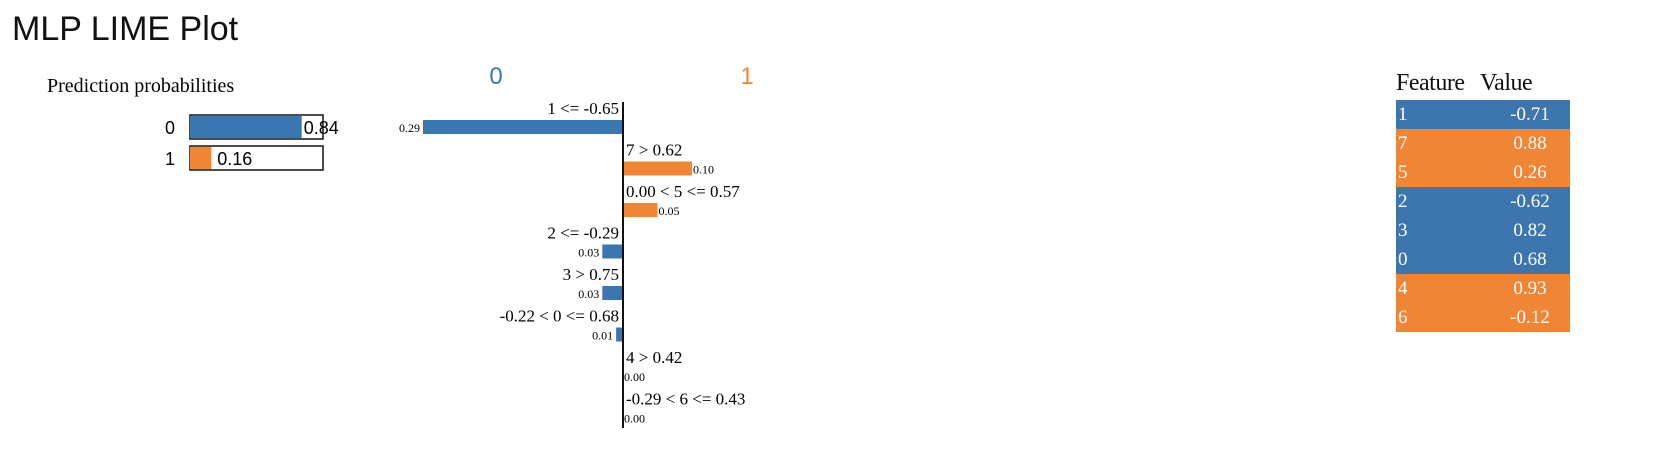  Describe the element at coordinates (654, 150) in the screenshot. I see `feature-condition-label: 7 > 0.62` at that location.